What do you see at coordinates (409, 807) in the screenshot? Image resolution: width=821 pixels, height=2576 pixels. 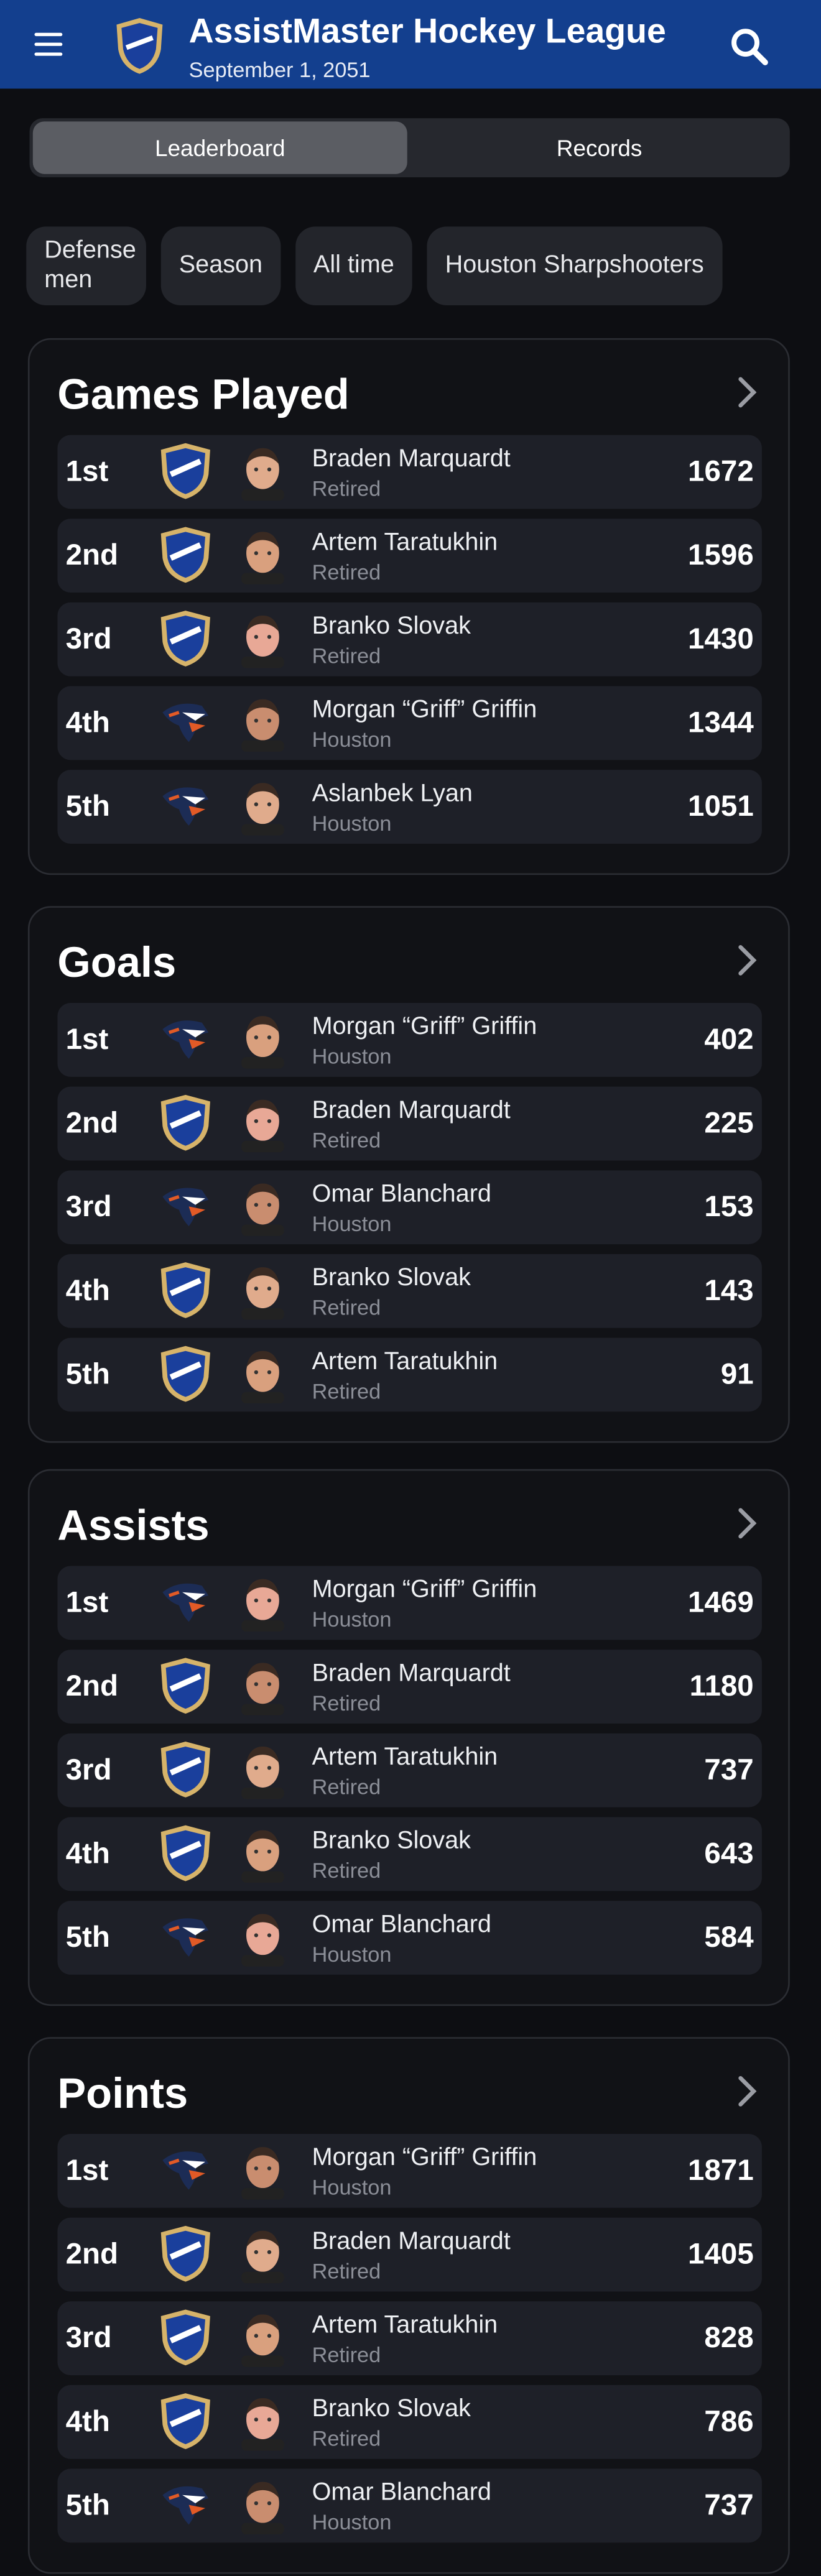 I see `player-row: 5th Aslanbek Lyan Houston 1051` at bounding box center [409, 807].